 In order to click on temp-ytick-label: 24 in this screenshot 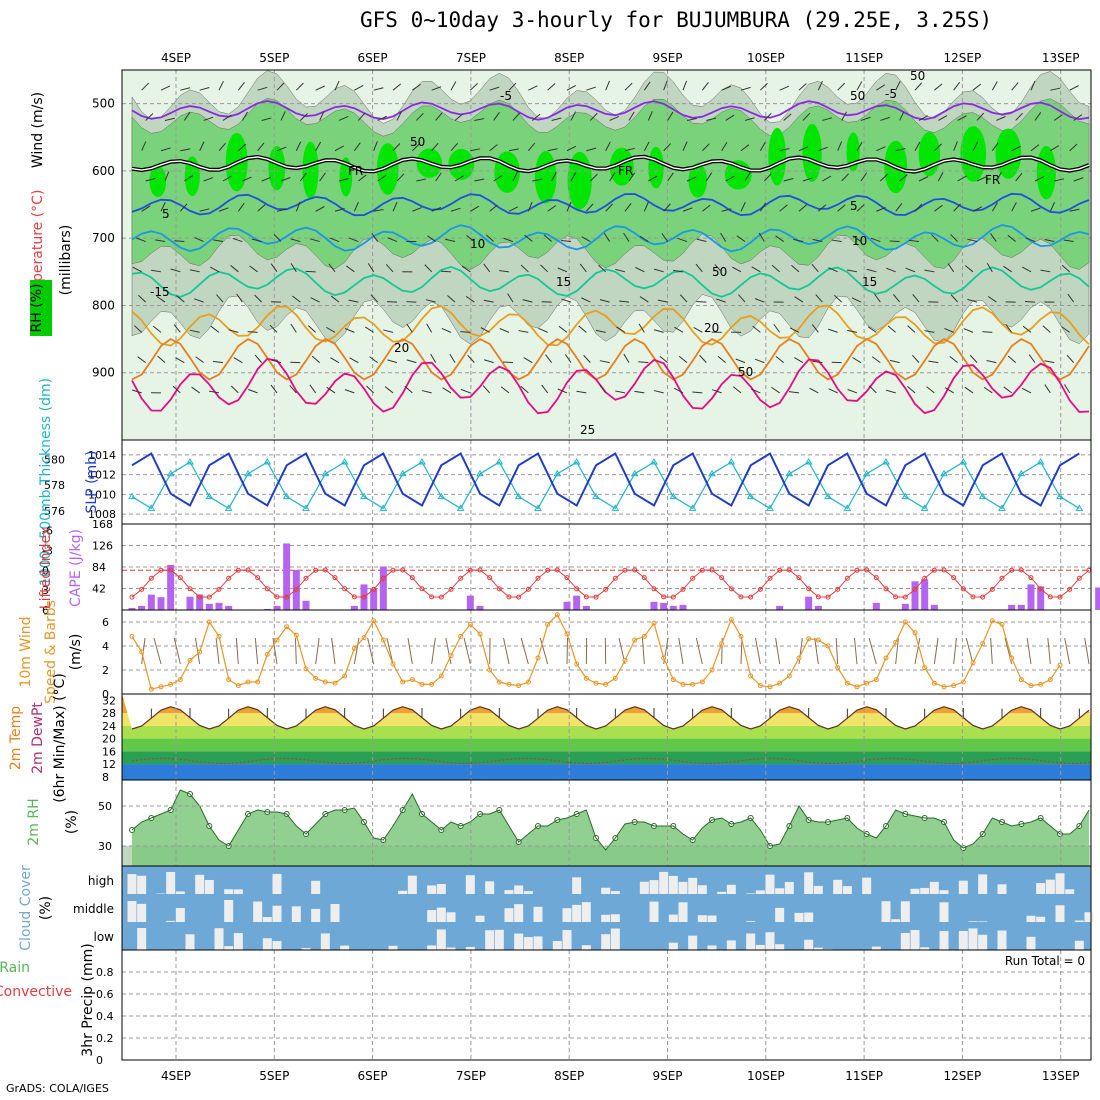, I will do `click(109, 726)`.